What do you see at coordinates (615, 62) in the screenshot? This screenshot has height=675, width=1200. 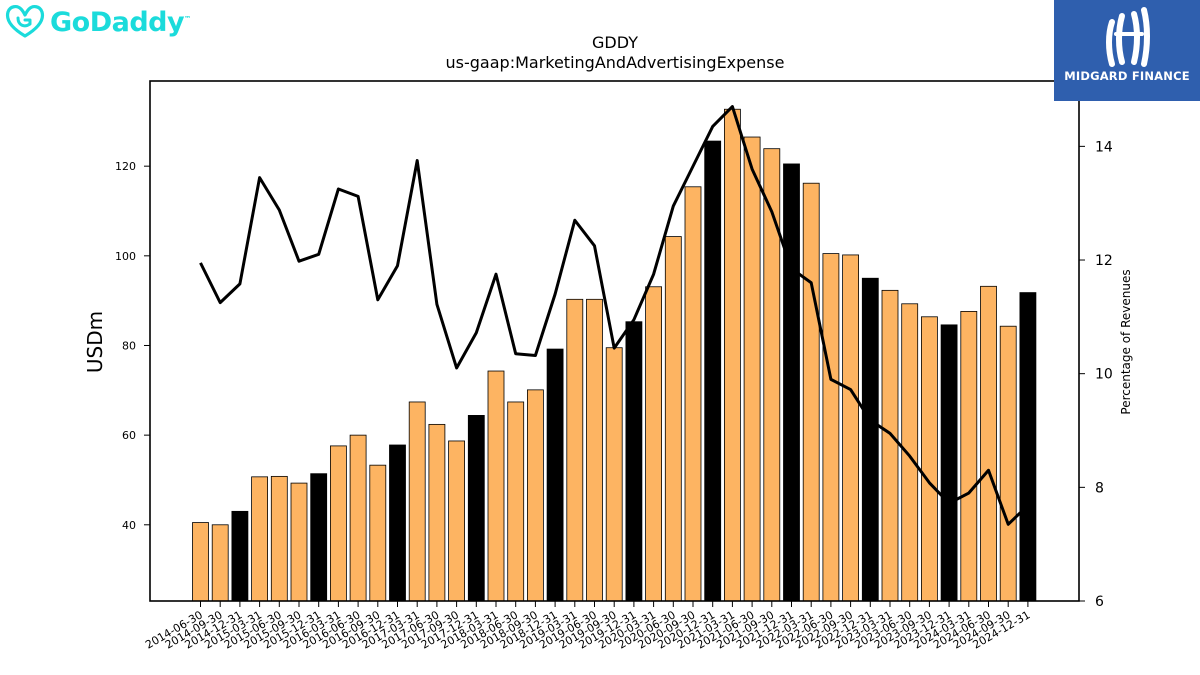 I see `chart-subtitle: us-gaap:MarketingAndAdvertisingExpense` at bounding box center [615, 62].